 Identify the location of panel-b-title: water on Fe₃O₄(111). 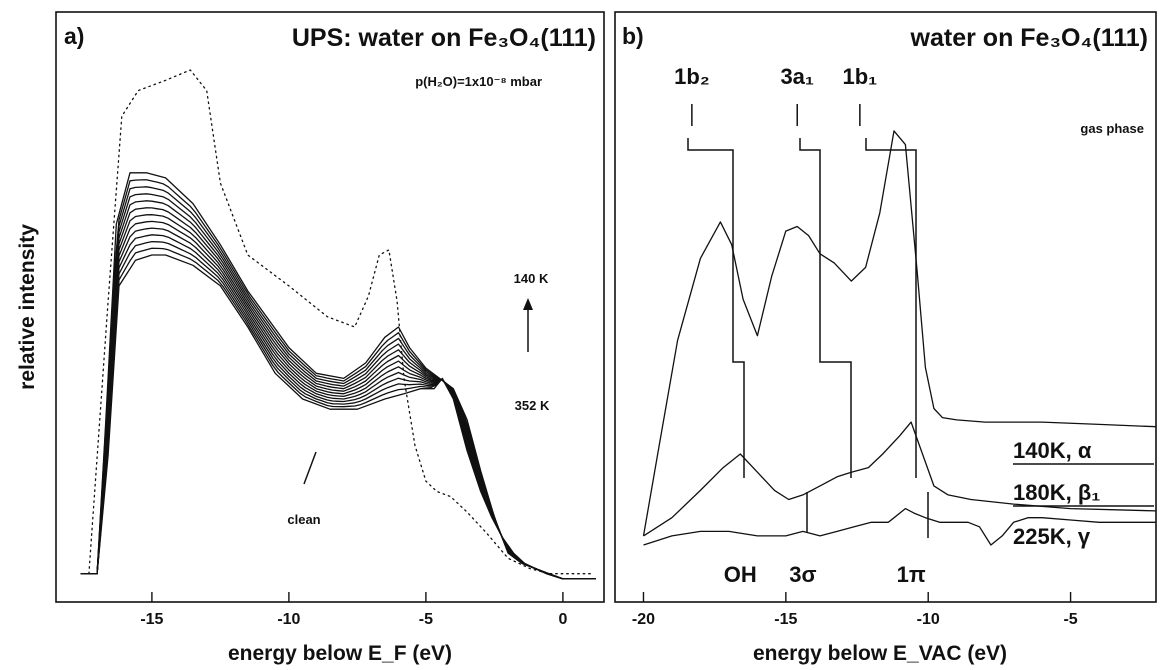
(1029, 38).